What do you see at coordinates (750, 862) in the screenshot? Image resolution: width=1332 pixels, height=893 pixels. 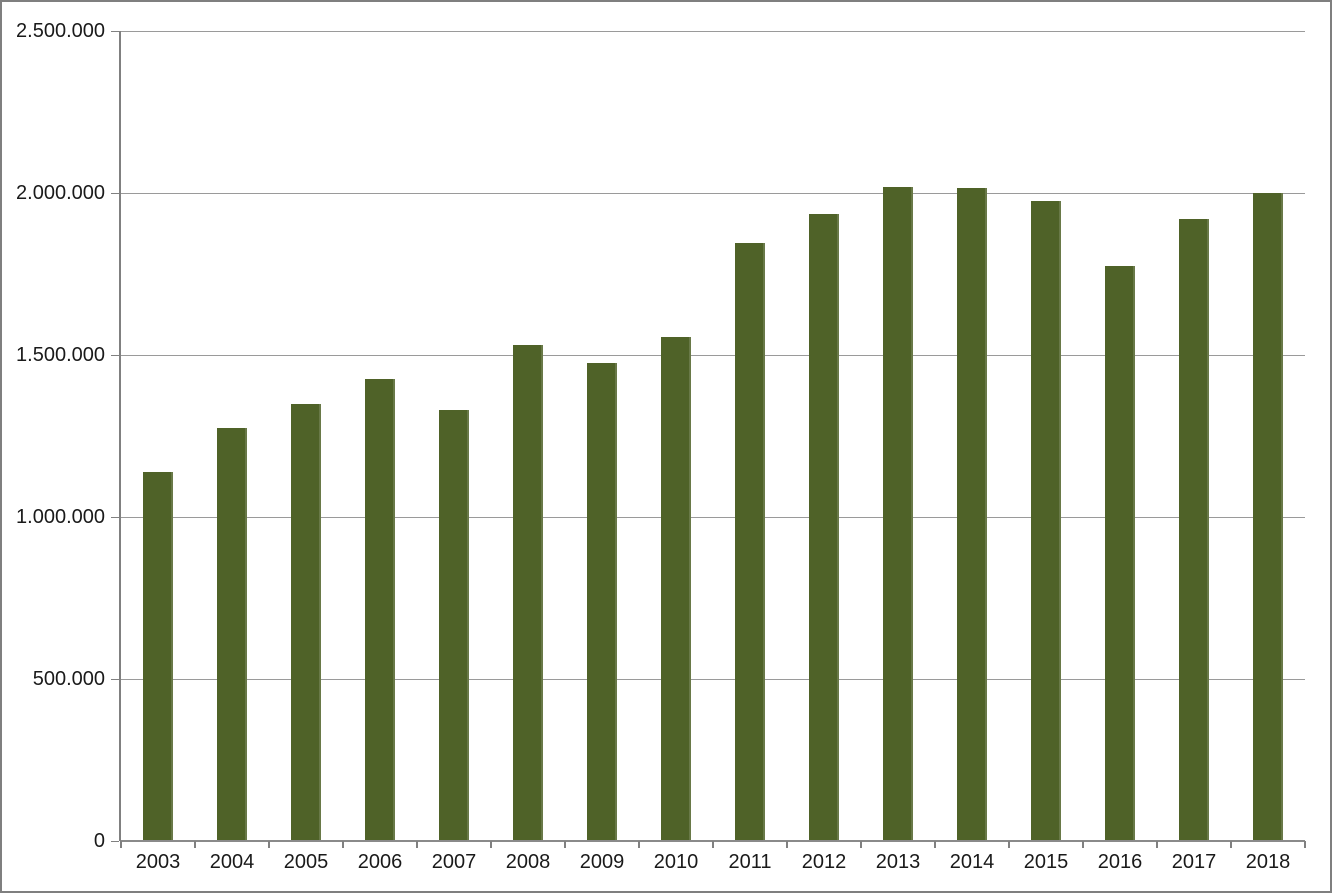 I see `x-axis-tick-label: 2011` at bounding box center [750, 862].